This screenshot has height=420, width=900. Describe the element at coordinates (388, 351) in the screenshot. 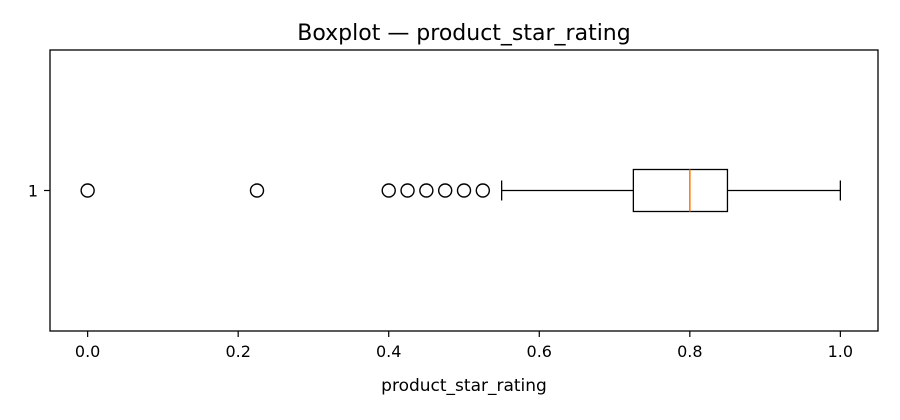

I see `x-tick-label: 0.4` at that location.